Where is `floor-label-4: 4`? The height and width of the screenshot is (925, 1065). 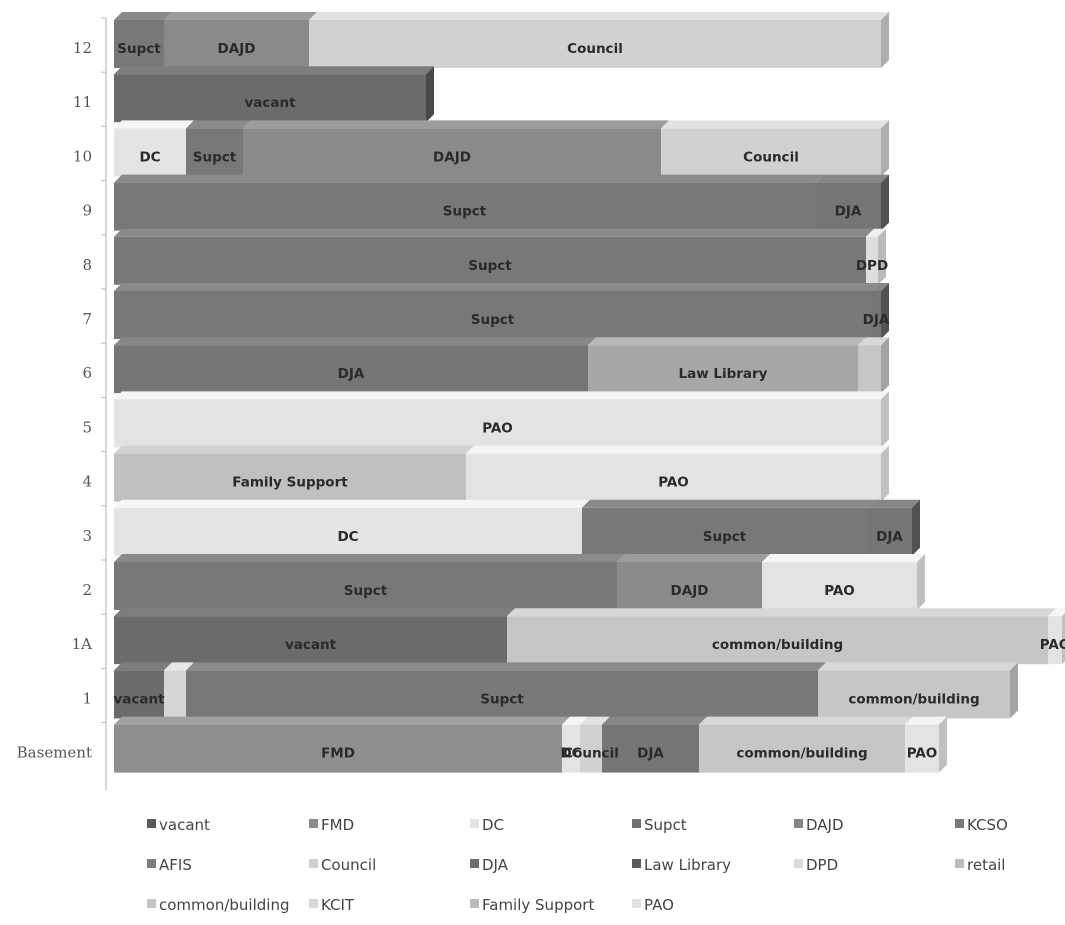 floor-label-4: 4 is located at coordinates (87, 482).